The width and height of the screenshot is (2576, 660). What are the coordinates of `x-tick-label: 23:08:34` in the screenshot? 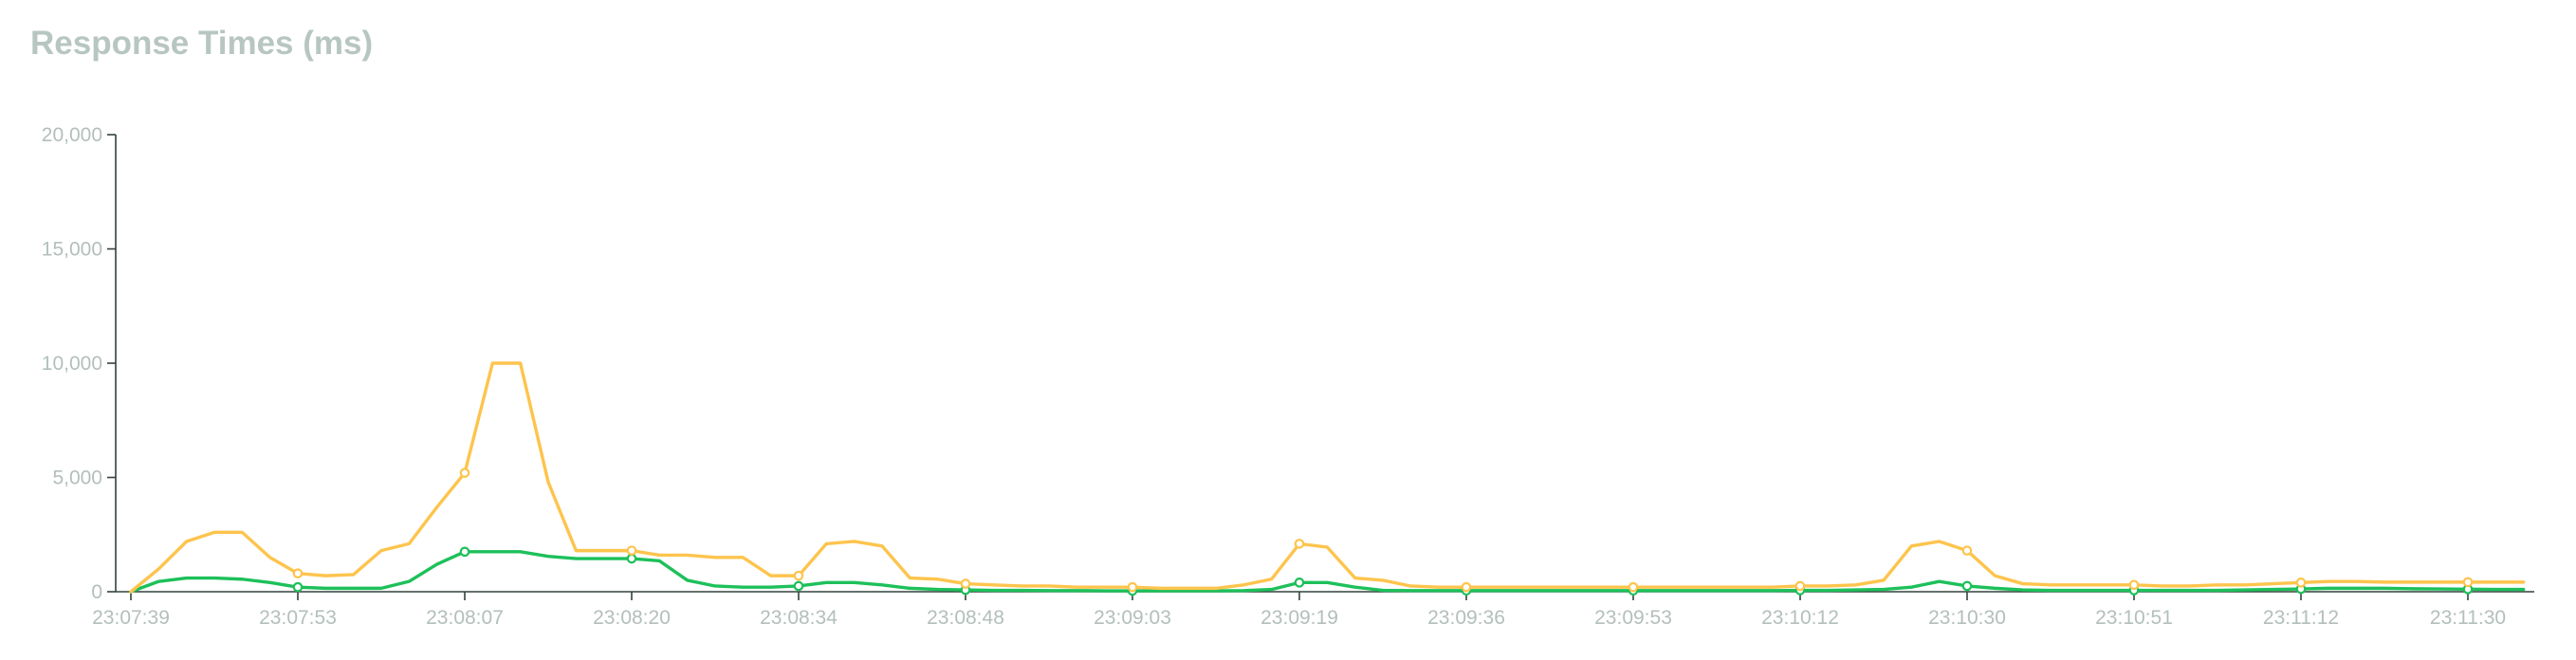 It's located at (798, 618).